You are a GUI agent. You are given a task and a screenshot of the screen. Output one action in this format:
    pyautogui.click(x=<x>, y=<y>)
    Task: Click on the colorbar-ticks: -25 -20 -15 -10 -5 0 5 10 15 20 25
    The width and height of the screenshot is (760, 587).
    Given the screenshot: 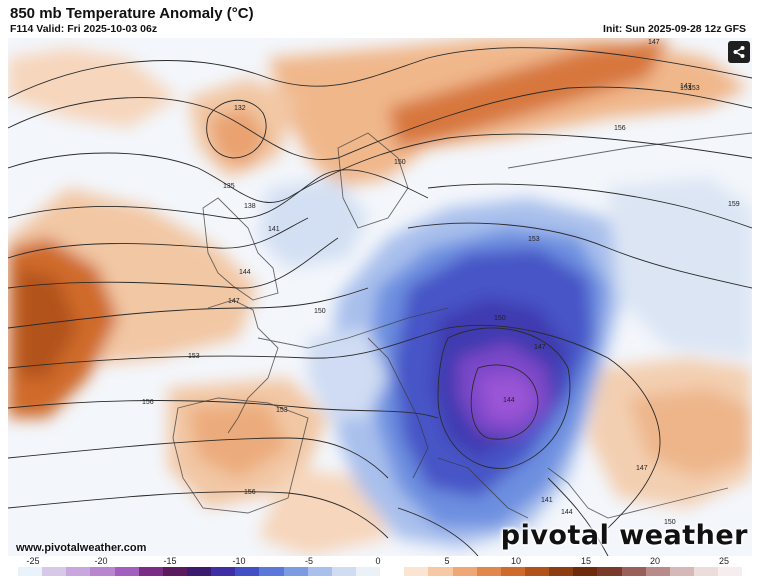 What is the action you would take?
    pyautogui.click(x=380, y=561)
    